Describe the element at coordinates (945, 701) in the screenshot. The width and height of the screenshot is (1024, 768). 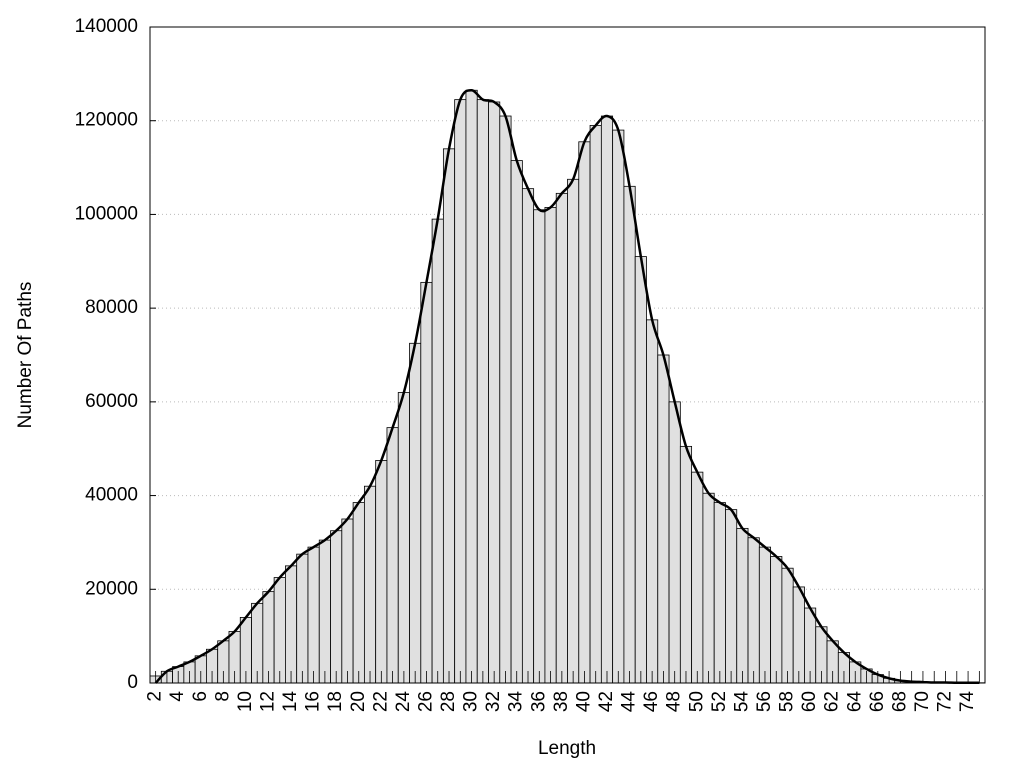
I see `x-tick-label: 72` at that location.